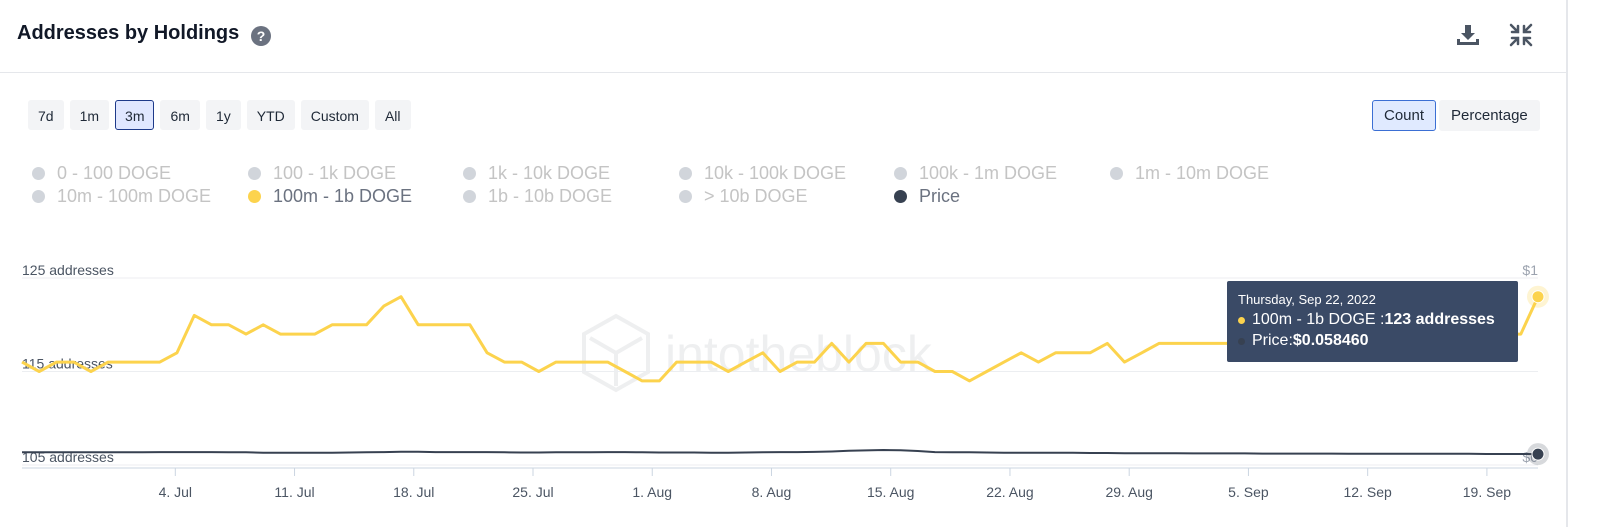 The image size is (1600, 527). What do you see at coordinates (1248, 492) in the screenshot?
I see `x-tick-label: 5. Sep` at bounding box center [1248, 492].